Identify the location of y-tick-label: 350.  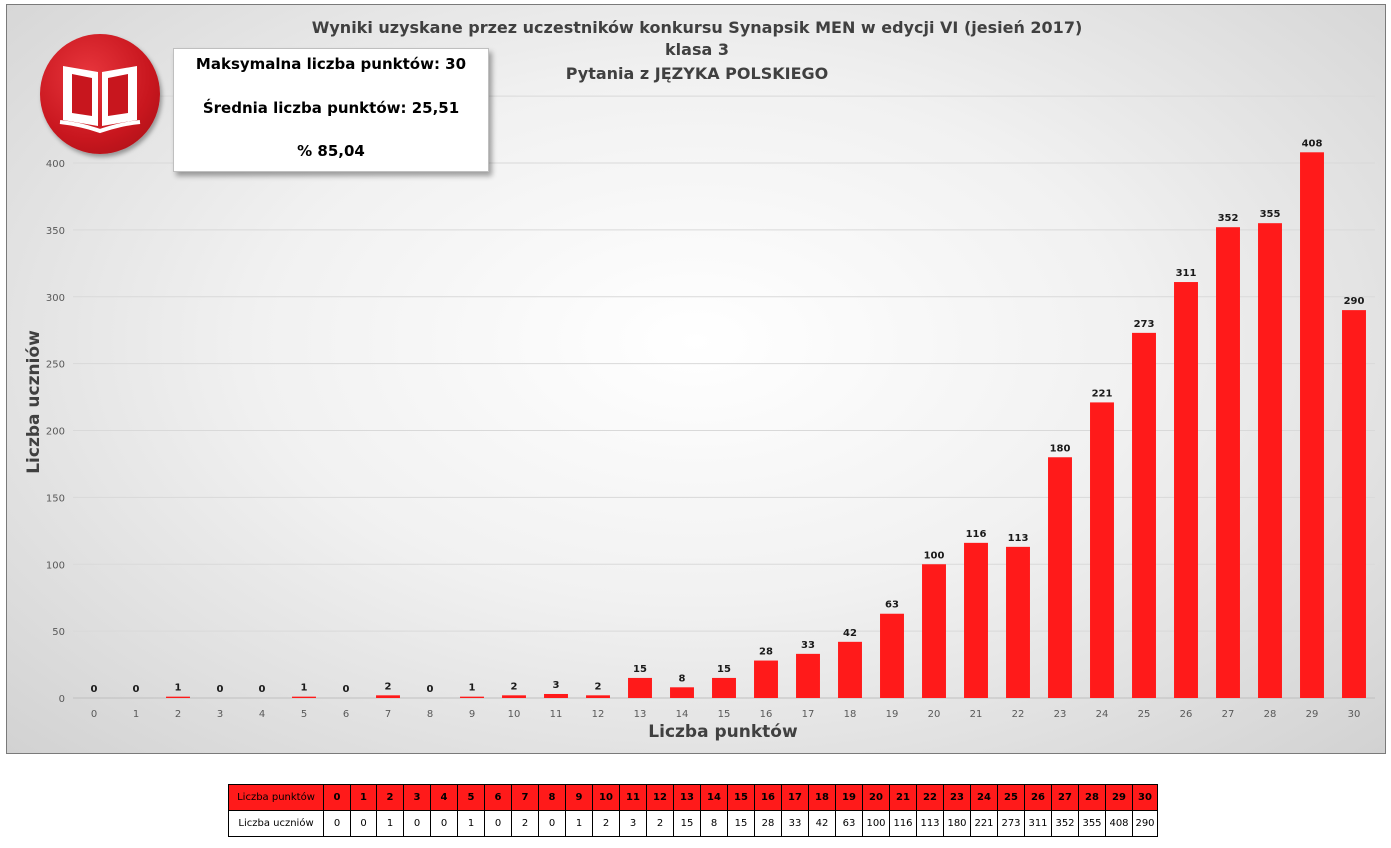
(55, 231).